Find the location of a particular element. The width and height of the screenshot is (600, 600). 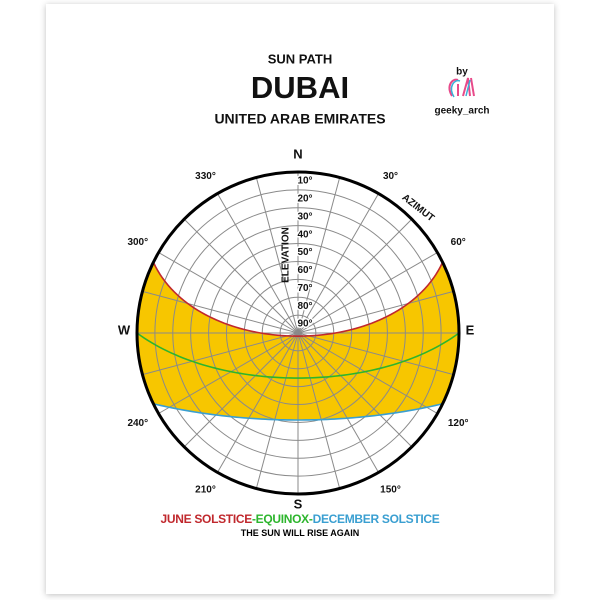

city-title: DUBAI is located at coordinates (300, 87).